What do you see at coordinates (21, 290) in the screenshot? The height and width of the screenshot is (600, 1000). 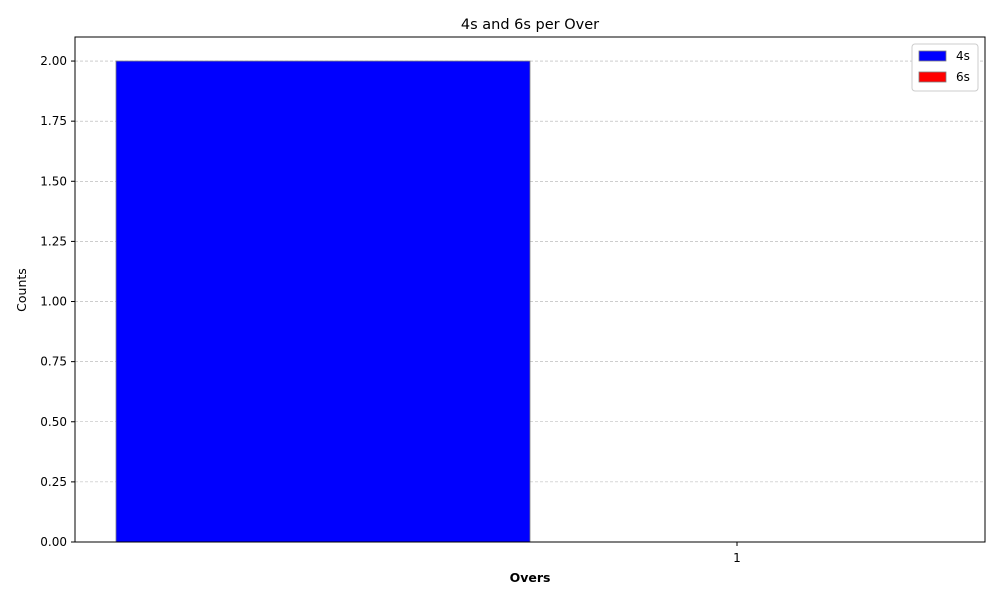 I see `y-axis-label: Counts` at bounding box center [21, 290].